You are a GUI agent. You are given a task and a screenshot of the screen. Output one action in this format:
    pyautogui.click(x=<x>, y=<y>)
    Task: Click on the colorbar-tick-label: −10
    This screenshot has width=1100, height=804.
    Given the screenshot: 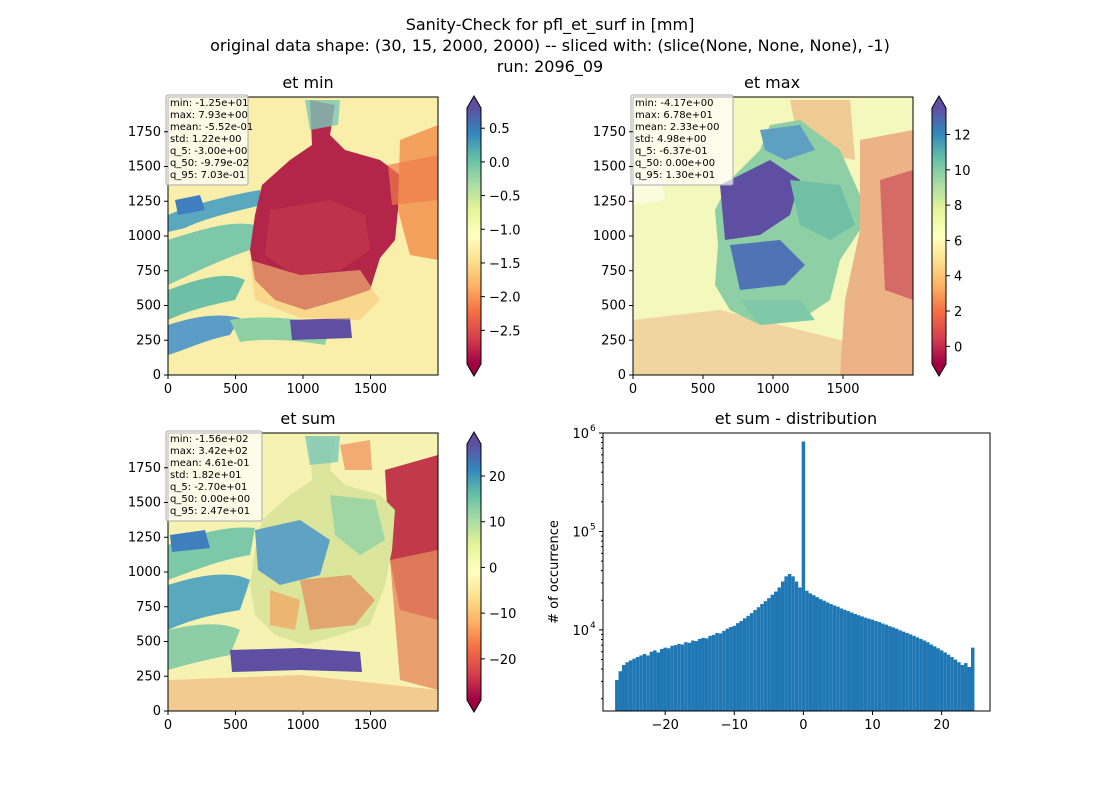 What is the action you would take?
    pyautogui.click(x=502, y=614)
    